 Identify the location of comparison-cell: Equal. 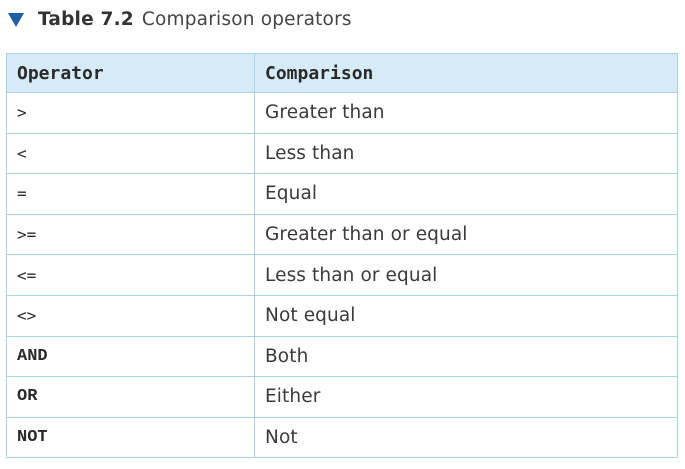
(466, 194).